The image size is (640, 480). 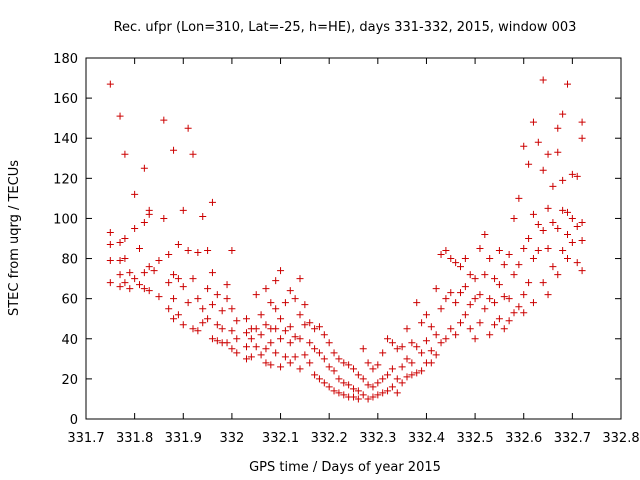 I want to click on x-tick-label: 331.8, so click(x=134, y=438).